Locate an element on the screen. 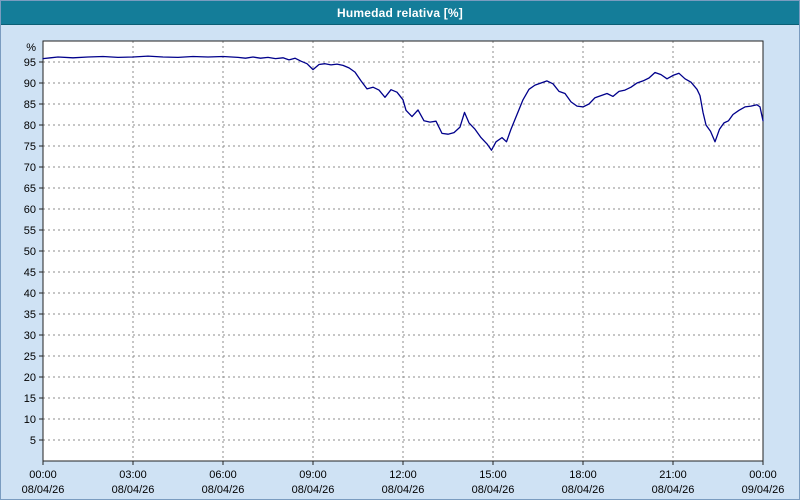  x-tick-time-label: 09:00 is located at coordinates (313, 475).